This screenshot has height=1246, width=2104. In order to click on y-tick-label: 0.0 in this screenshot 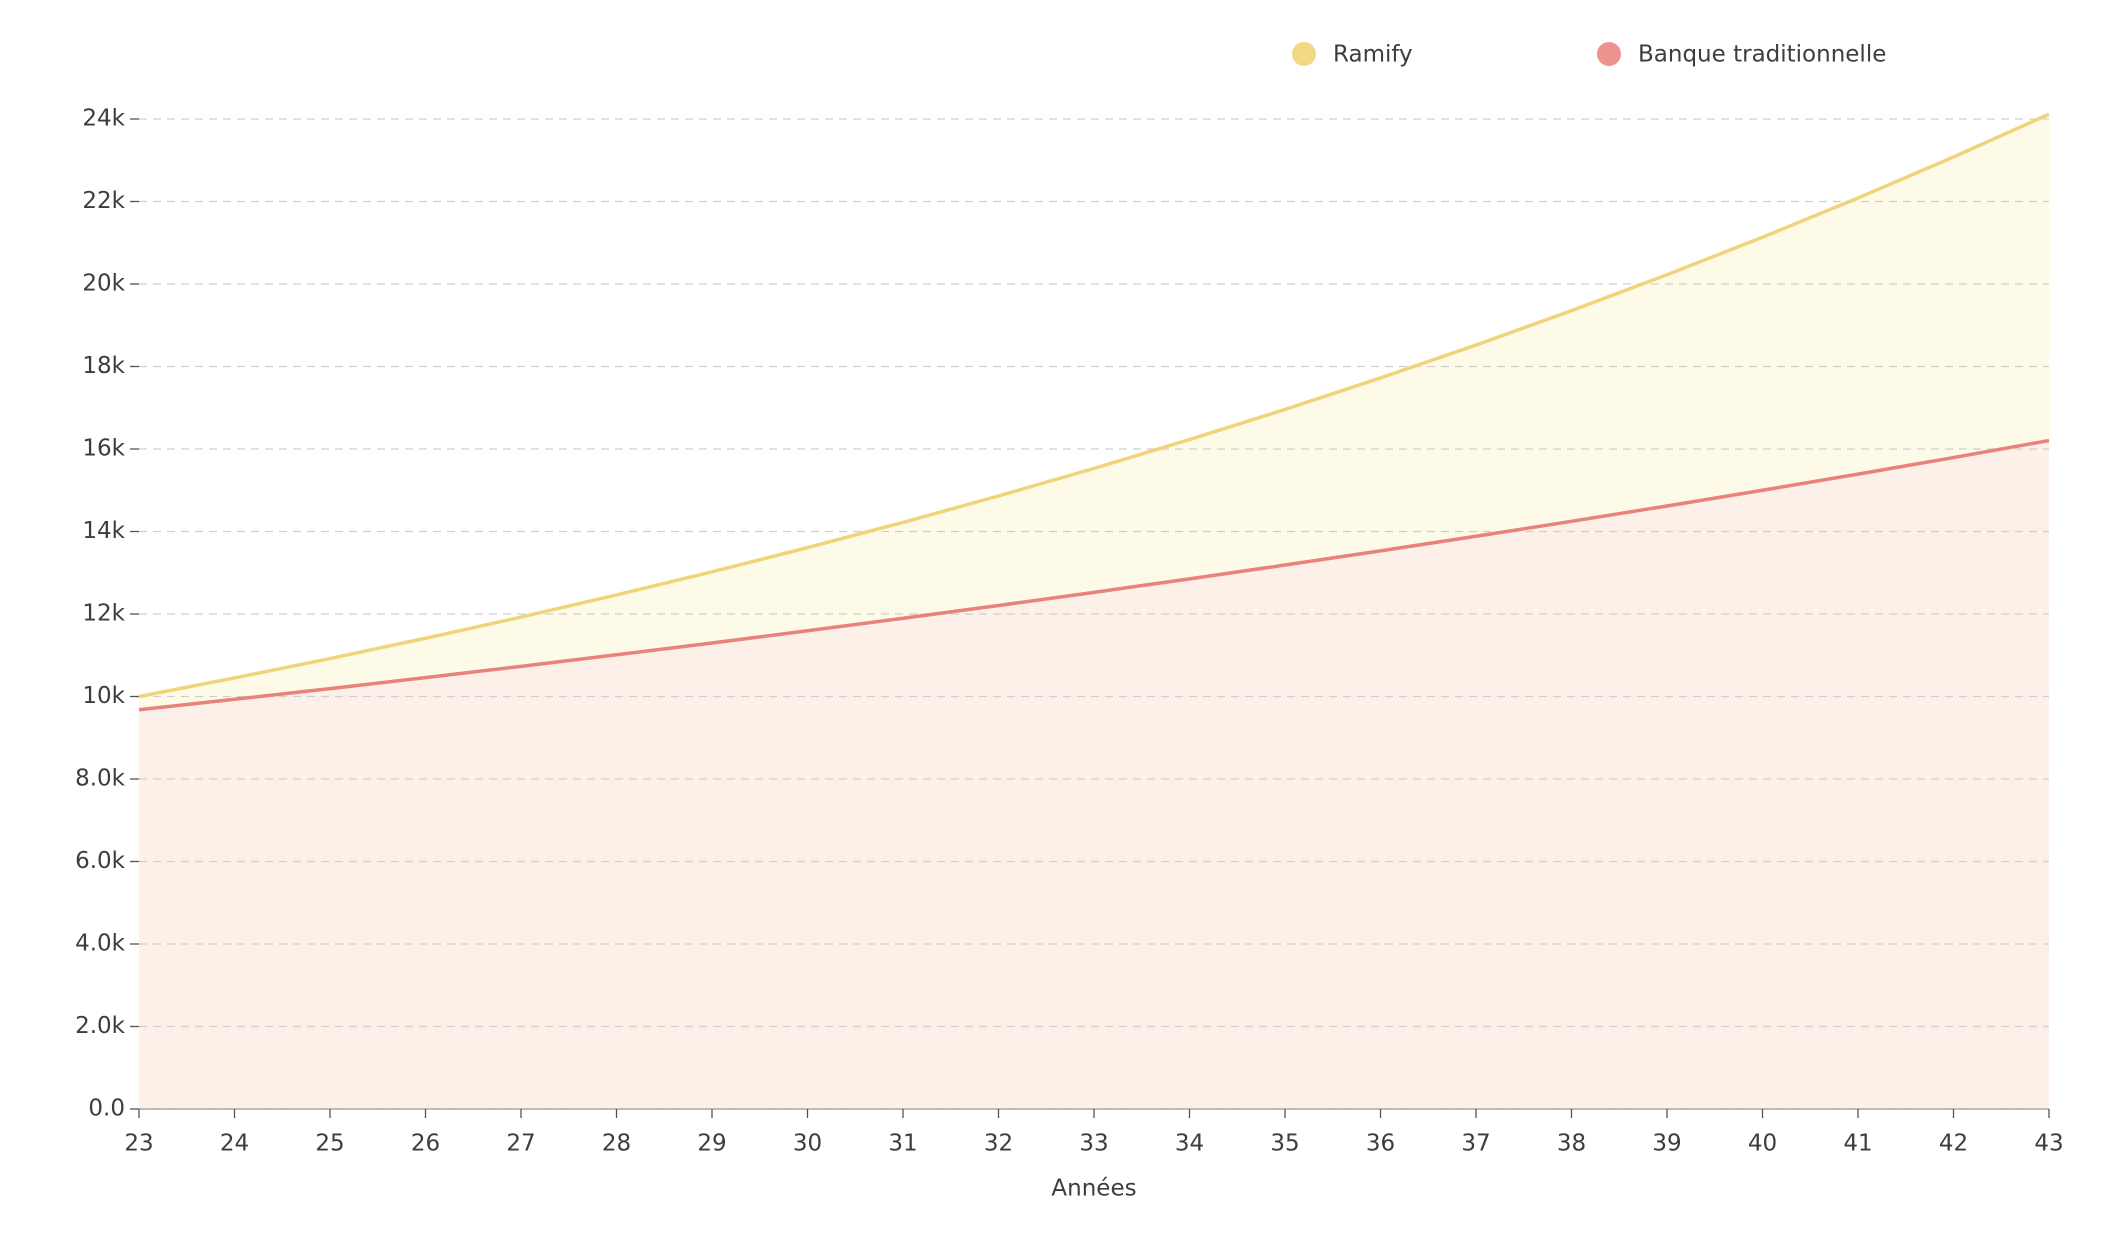, I will do `click(106, 1109)`.